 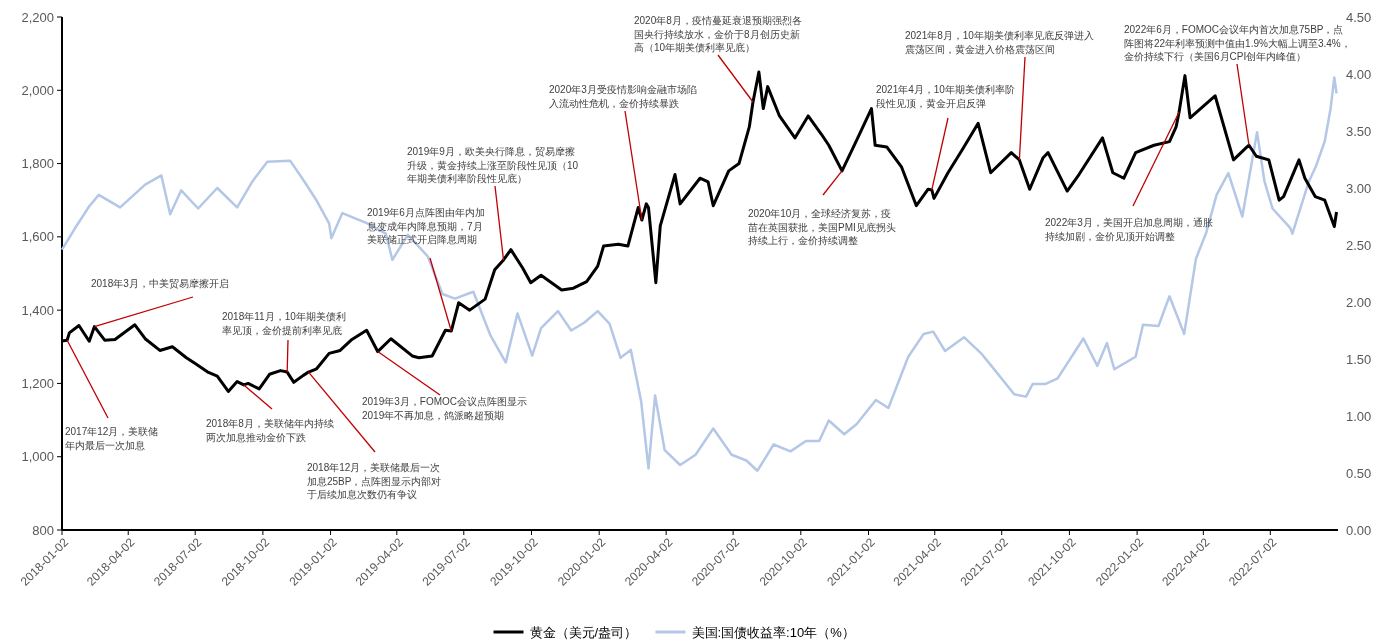 I want to click on y2-tick-label: 1.00, so click(x=1359, y=416).